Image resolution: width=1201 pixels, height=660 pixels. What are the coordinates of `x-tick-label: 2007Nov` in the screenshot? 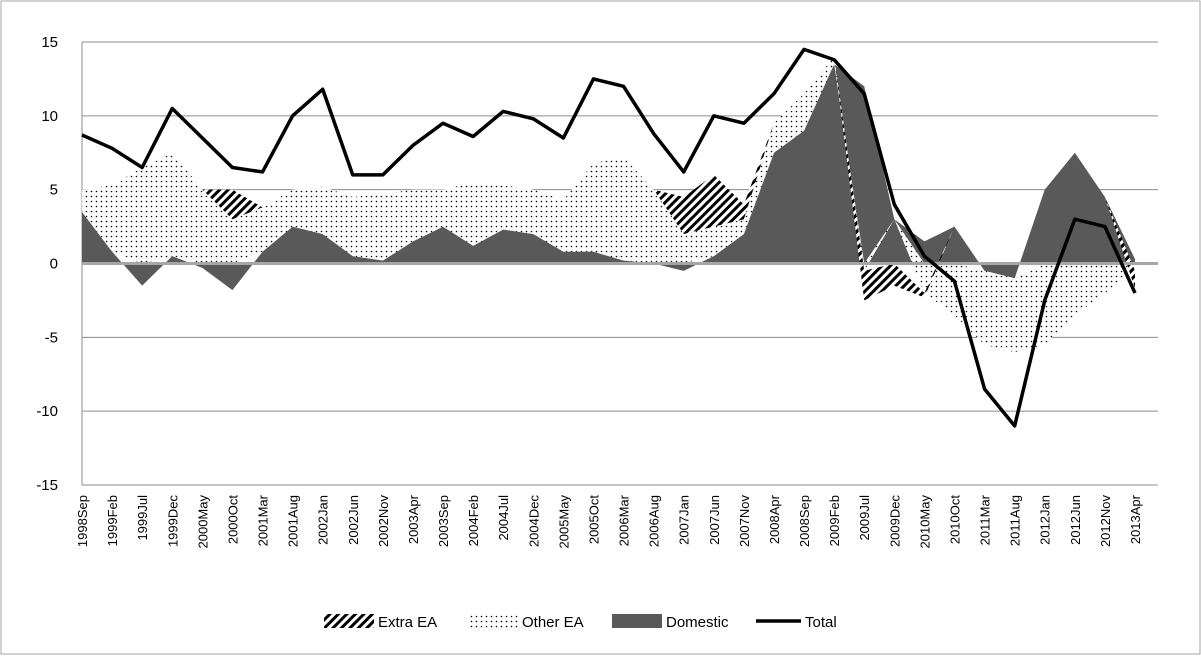 It's located at (744, 521).